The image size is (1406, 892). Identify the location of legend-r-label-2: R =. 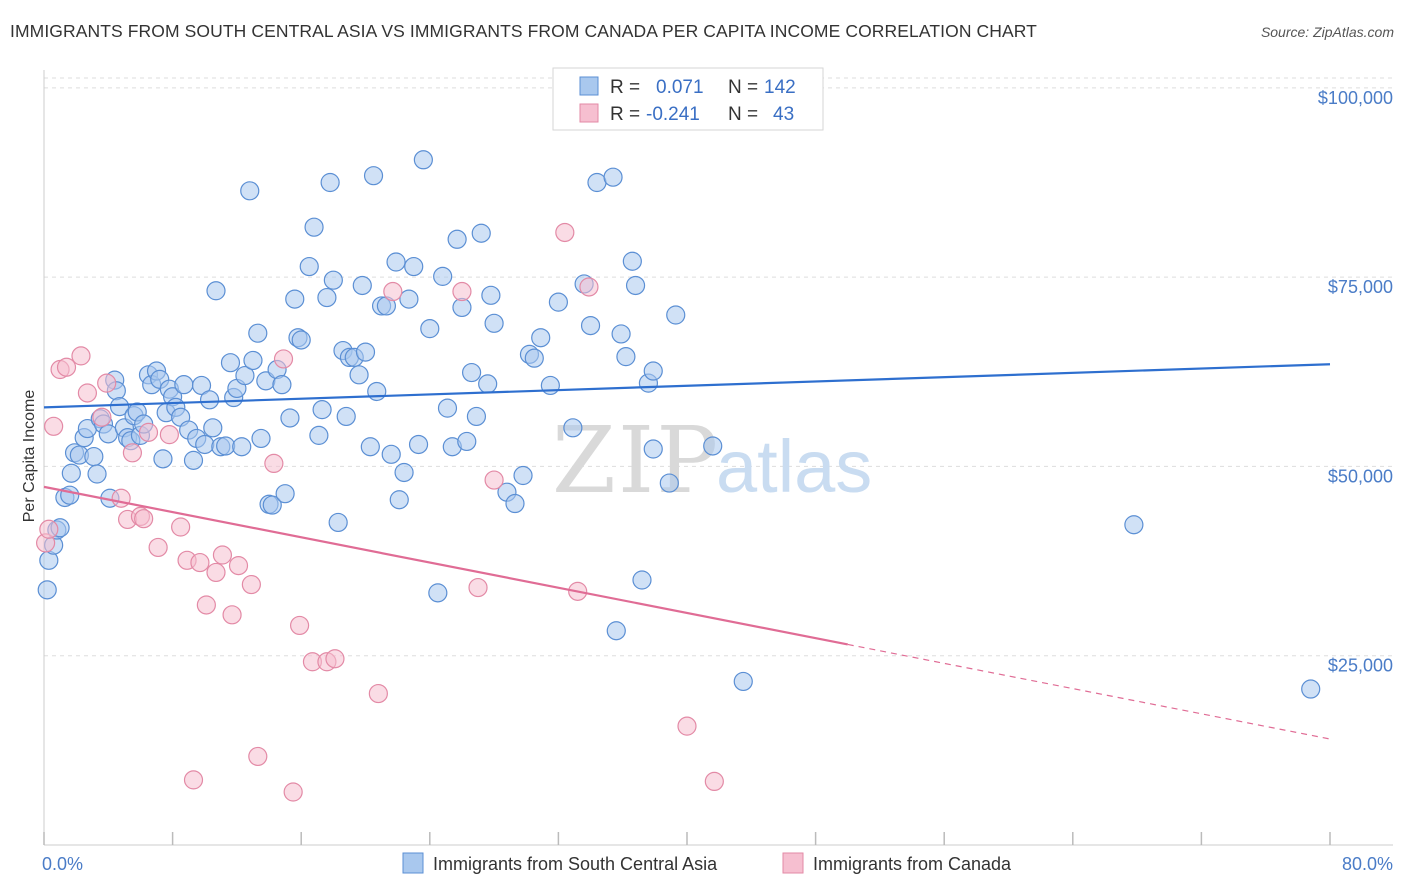
(625, 114).